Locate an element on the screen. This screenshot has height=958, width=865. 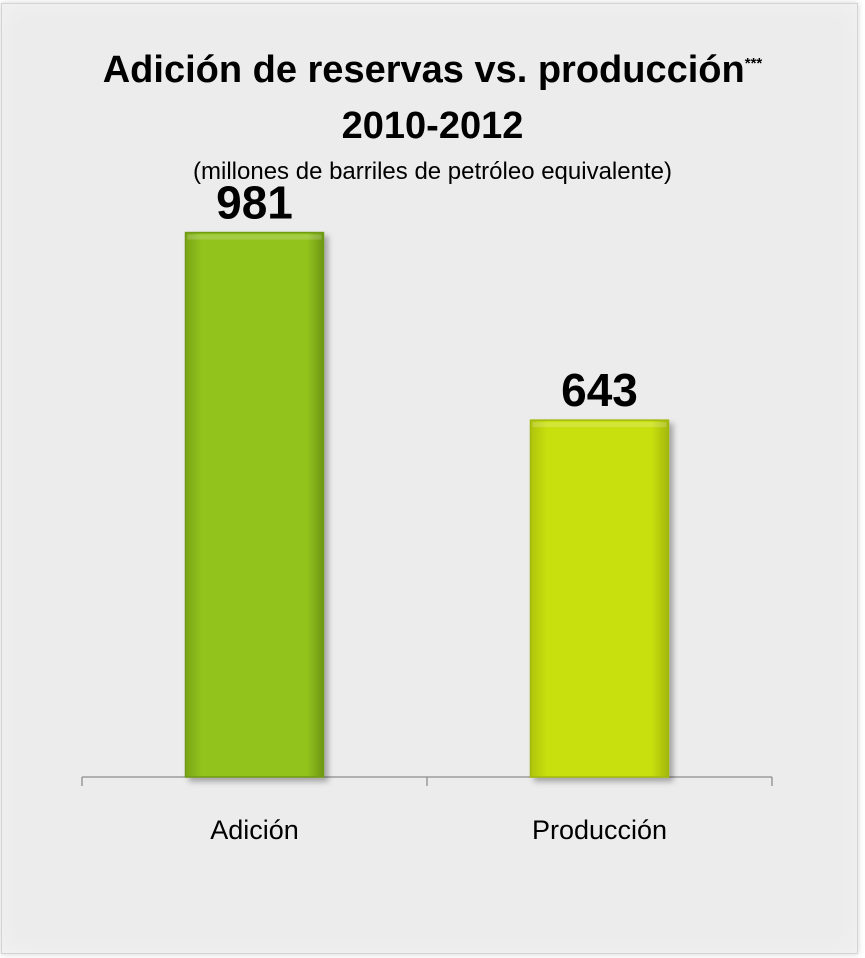
bar-adici-n is located at coordinates (254, 504).